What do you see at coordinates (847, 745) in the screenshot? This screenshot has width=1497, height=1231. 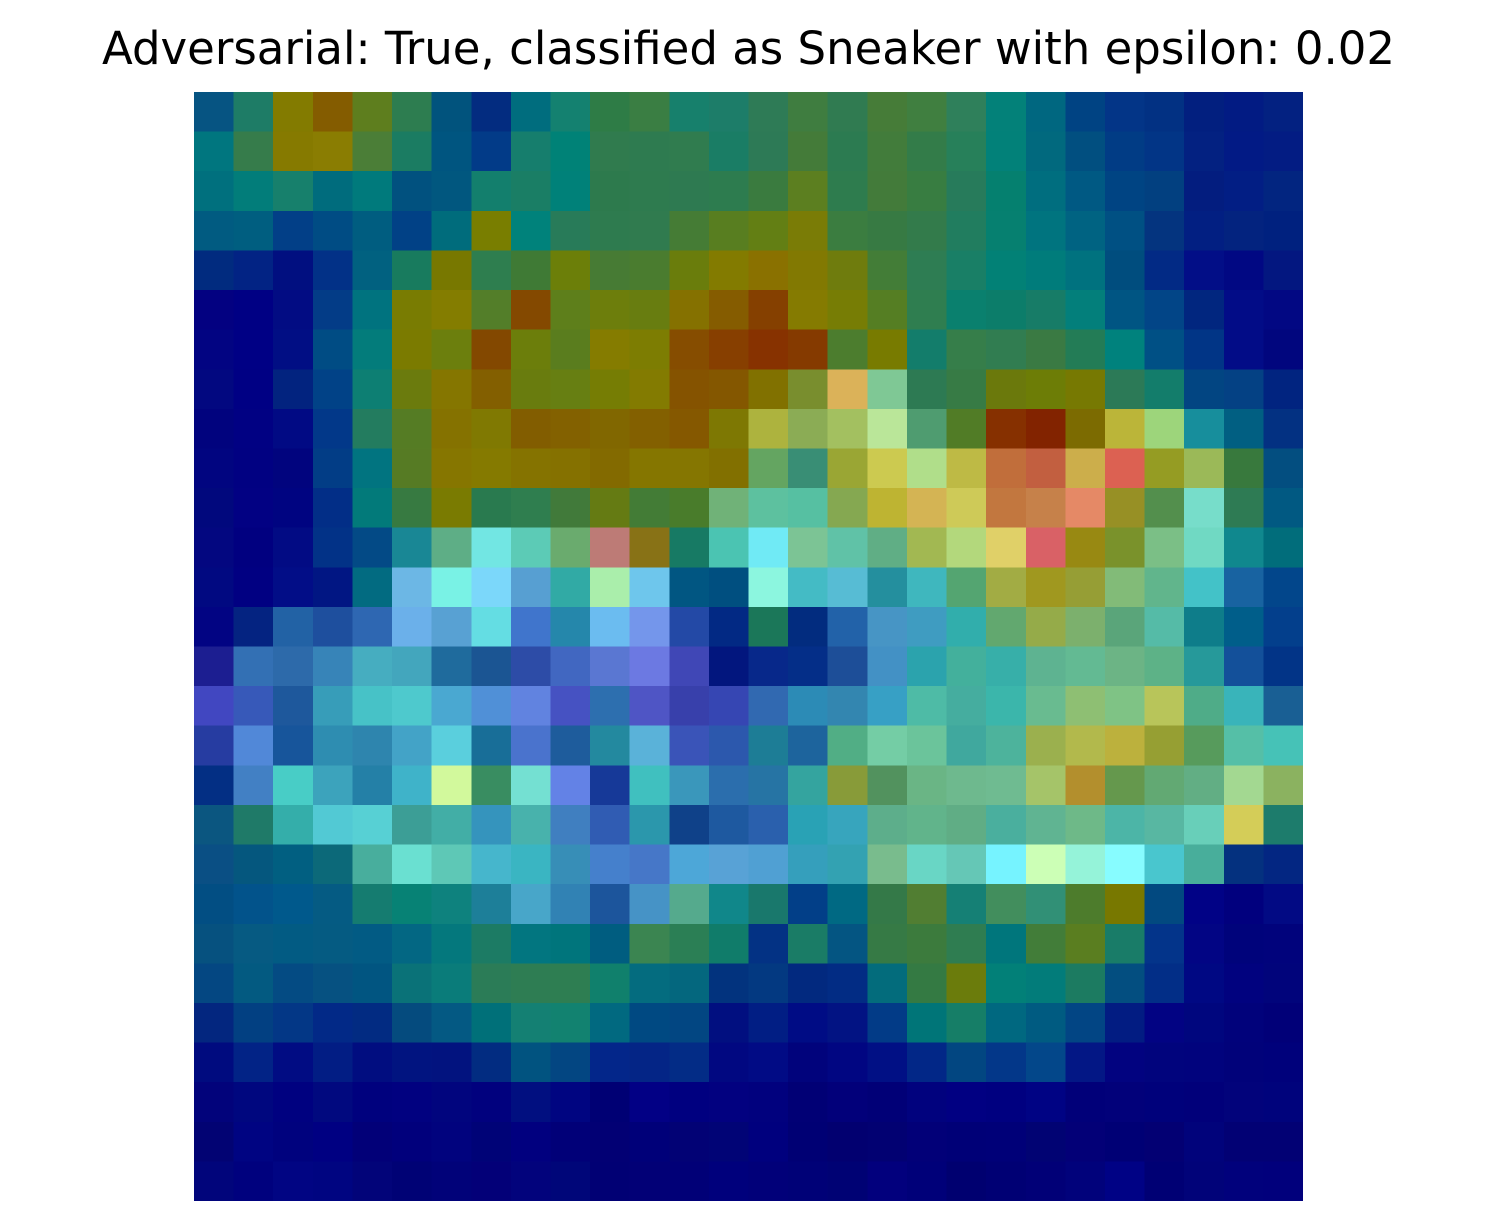 I see `heatmap-cell-r16-c16` at bounding box center [847, 745].